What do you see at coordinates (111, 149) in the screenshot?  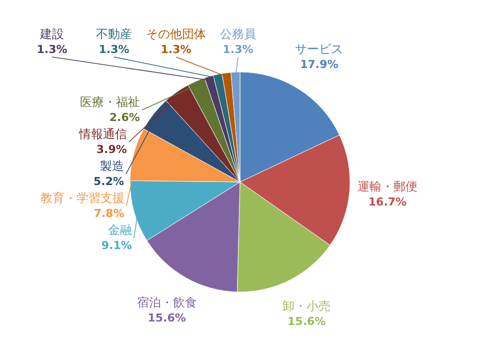 I see `data-label: 3.9%` at bounding box center [111, 149].